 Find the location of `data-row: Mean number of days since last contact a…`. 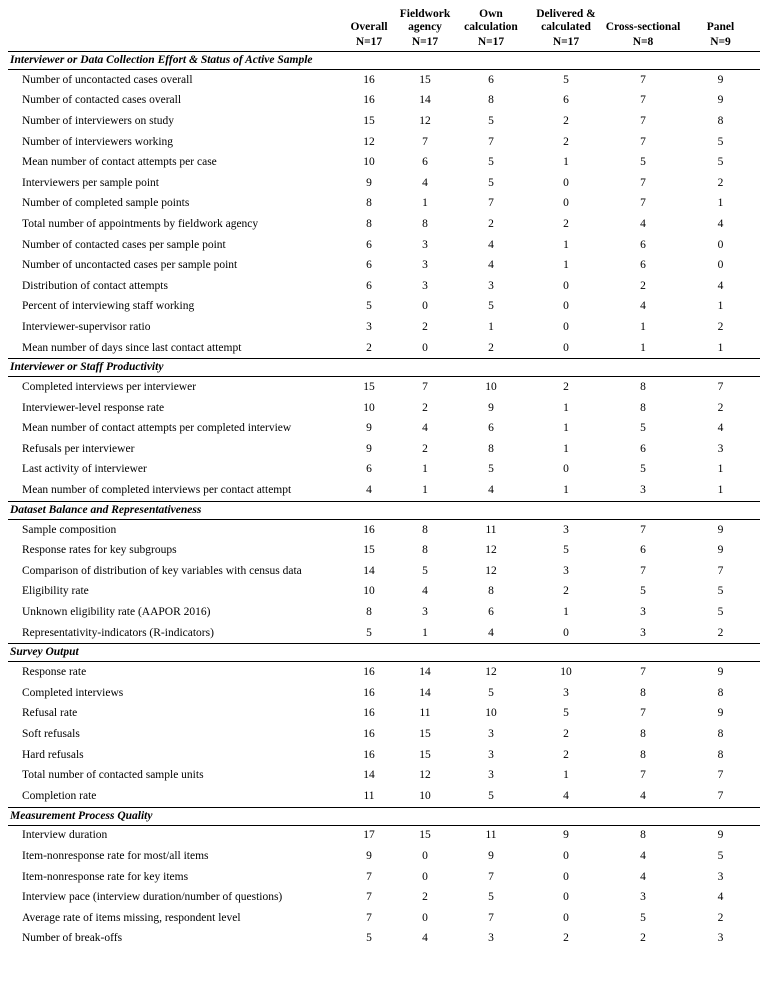

data-row: Mean number of days since last contact a… is located at coordinates (384, 348).